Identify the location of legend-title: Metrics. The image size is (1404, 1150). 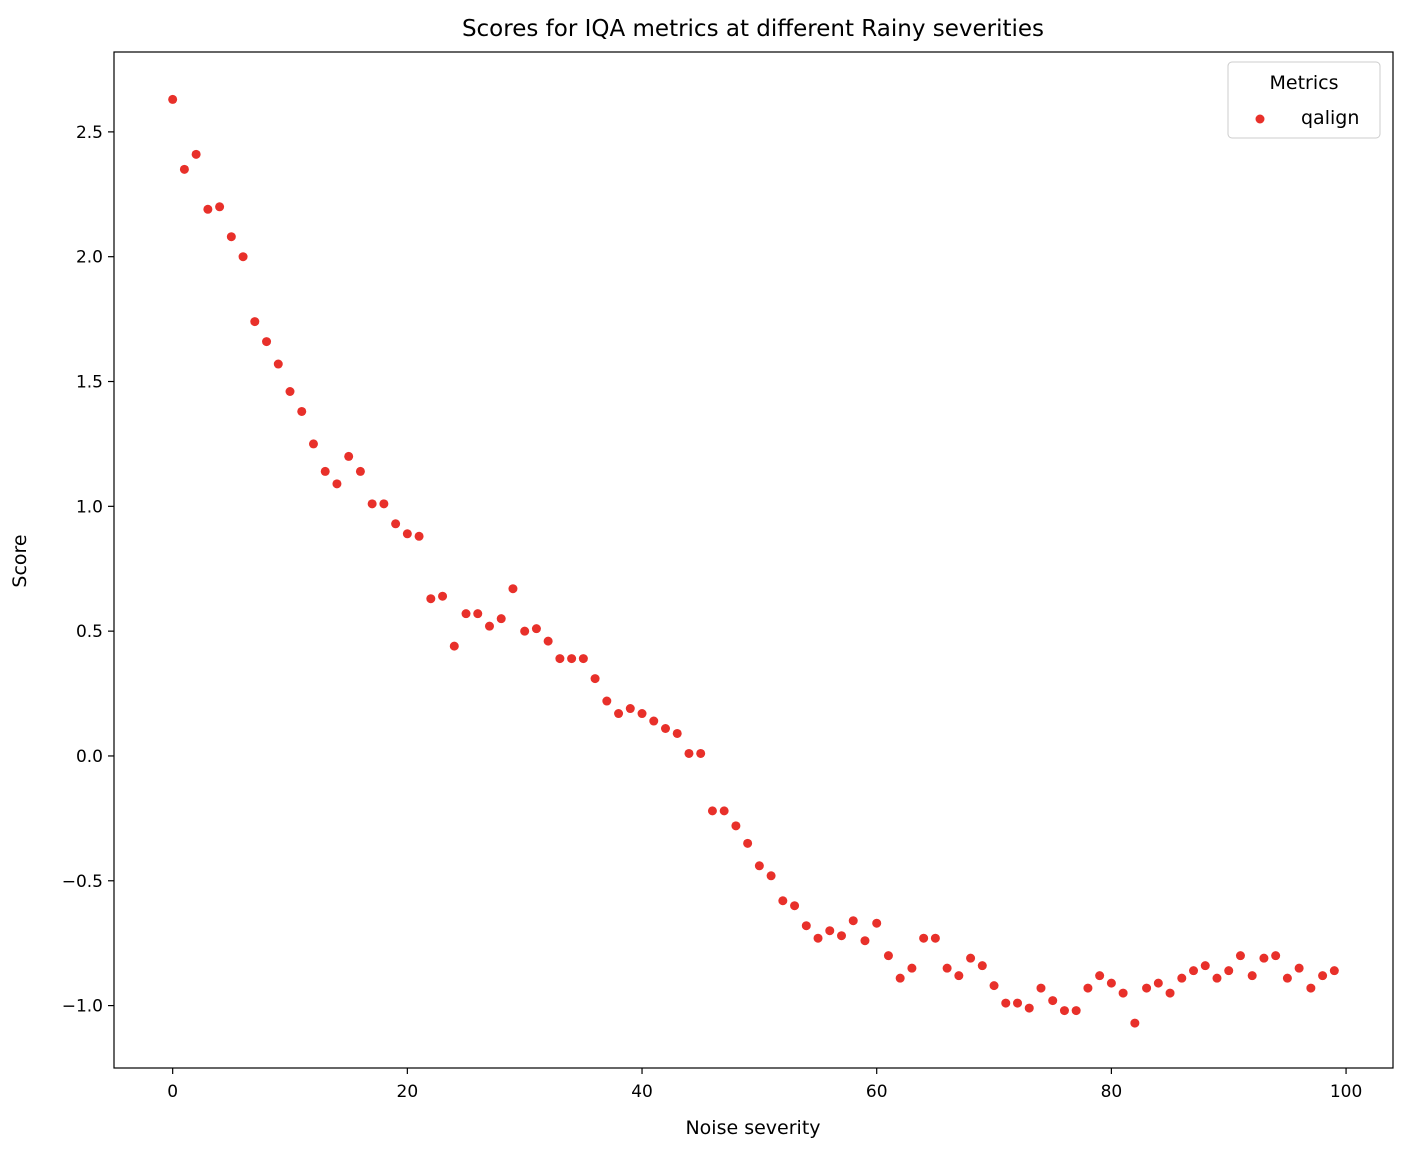
(1304, 83).